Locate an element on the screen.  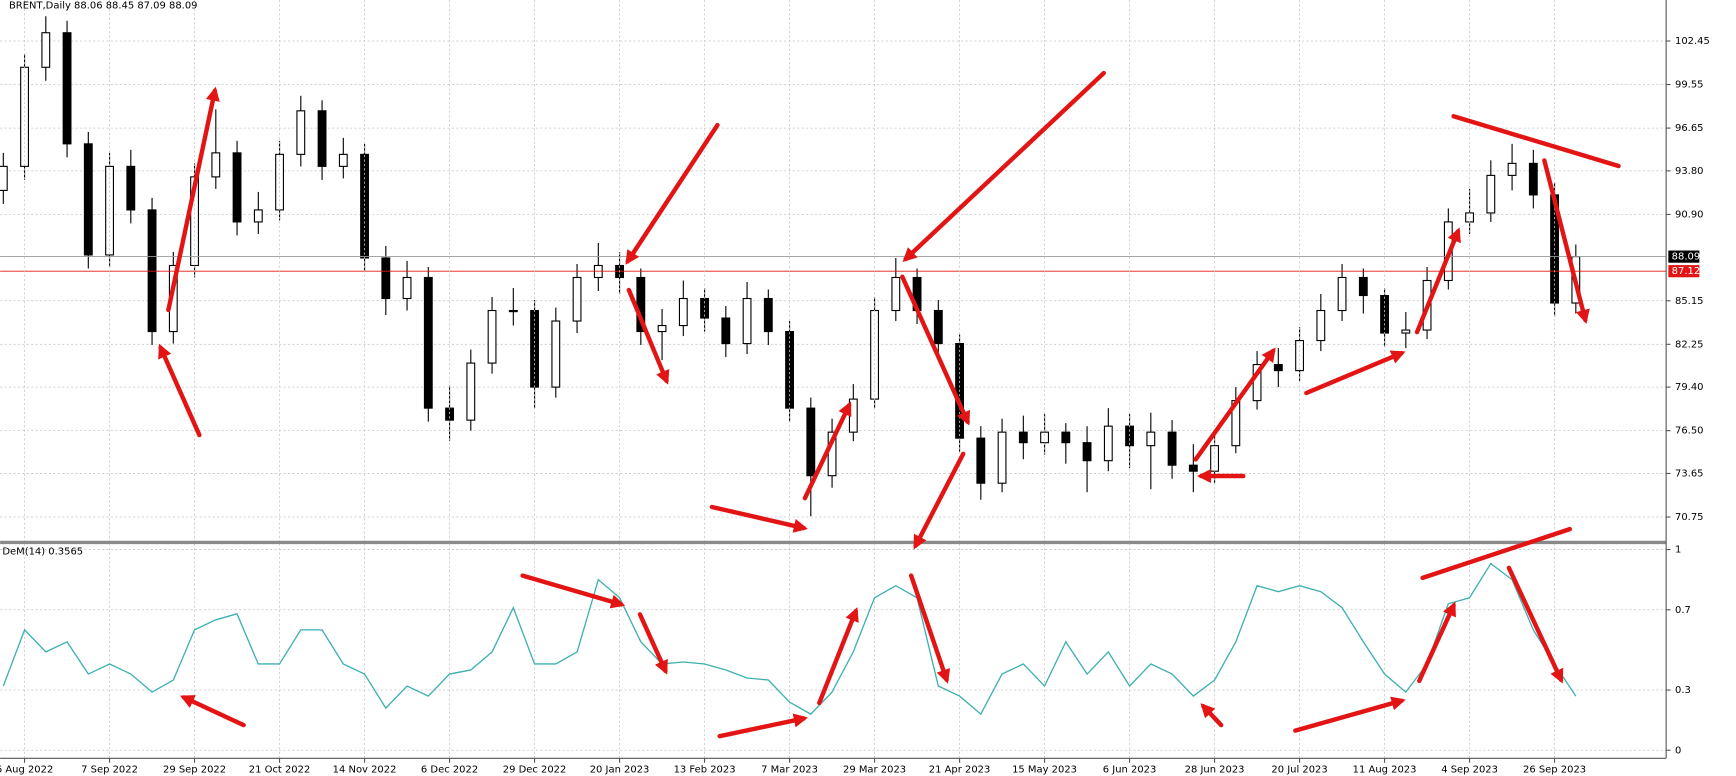
y-tick-label: 70.75 is located at coordinates (1689, 517).